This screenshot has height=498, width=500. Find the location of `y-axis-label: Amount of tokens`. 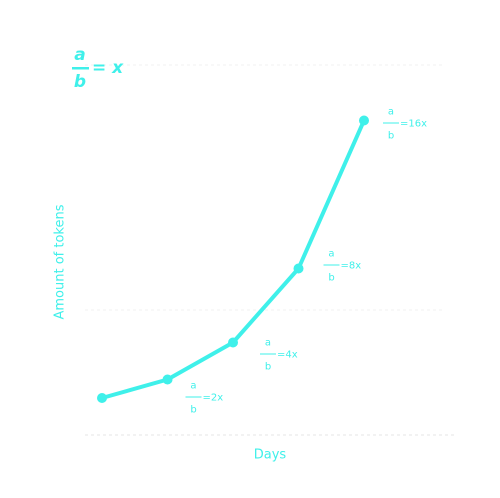

y-axis-label: Amount of tokens is located at coordinates (60, 261).